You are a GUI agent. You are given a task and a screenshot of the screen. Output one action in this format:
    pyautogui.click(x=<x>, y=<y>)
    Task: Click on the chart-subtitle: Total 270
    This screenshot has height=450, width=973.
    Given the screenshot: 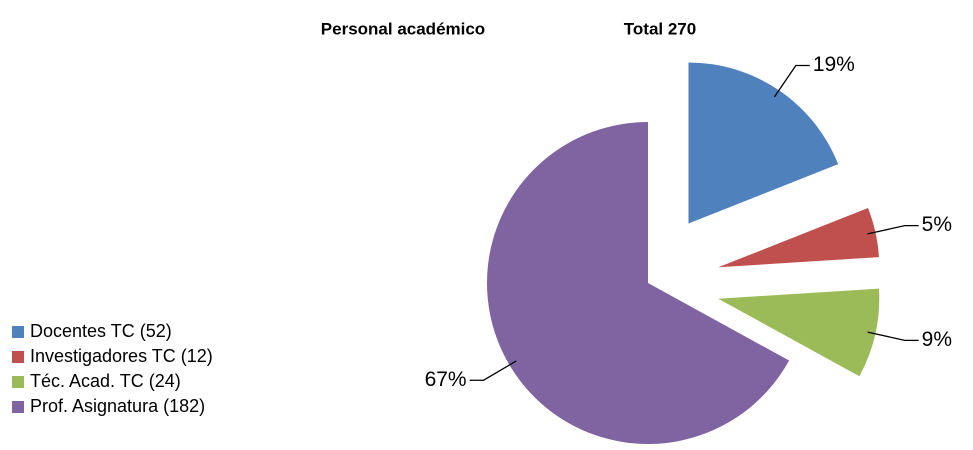 What is the action you would take?
    pyautogui.click(x=660, y=28)
    